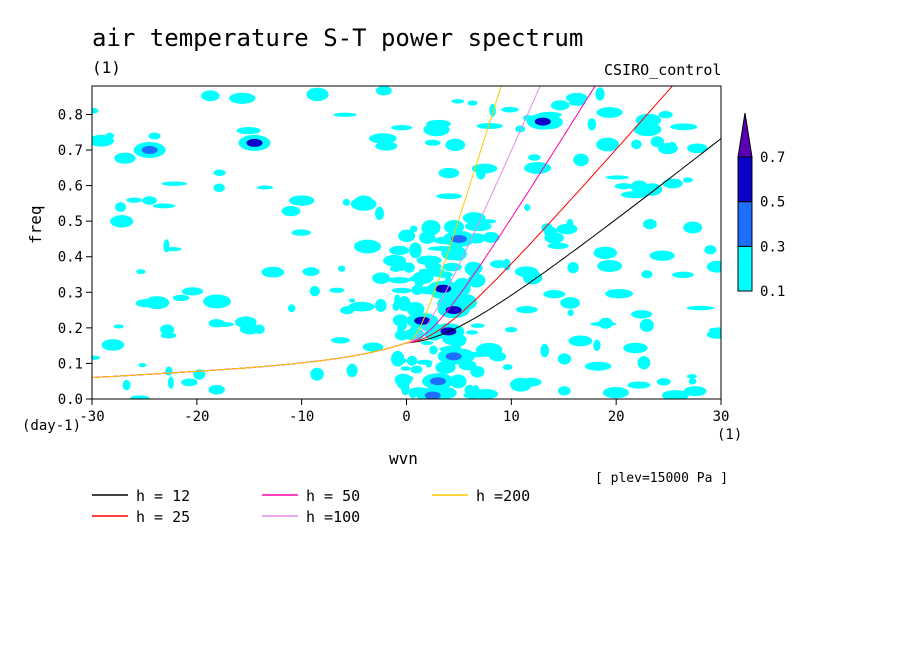 This screenshot has width=904, height=654. What do you see at coordinates (70, 258) in the screenshot?
I see `y-tick-label: 0.4` at bounding box center [70, 258].